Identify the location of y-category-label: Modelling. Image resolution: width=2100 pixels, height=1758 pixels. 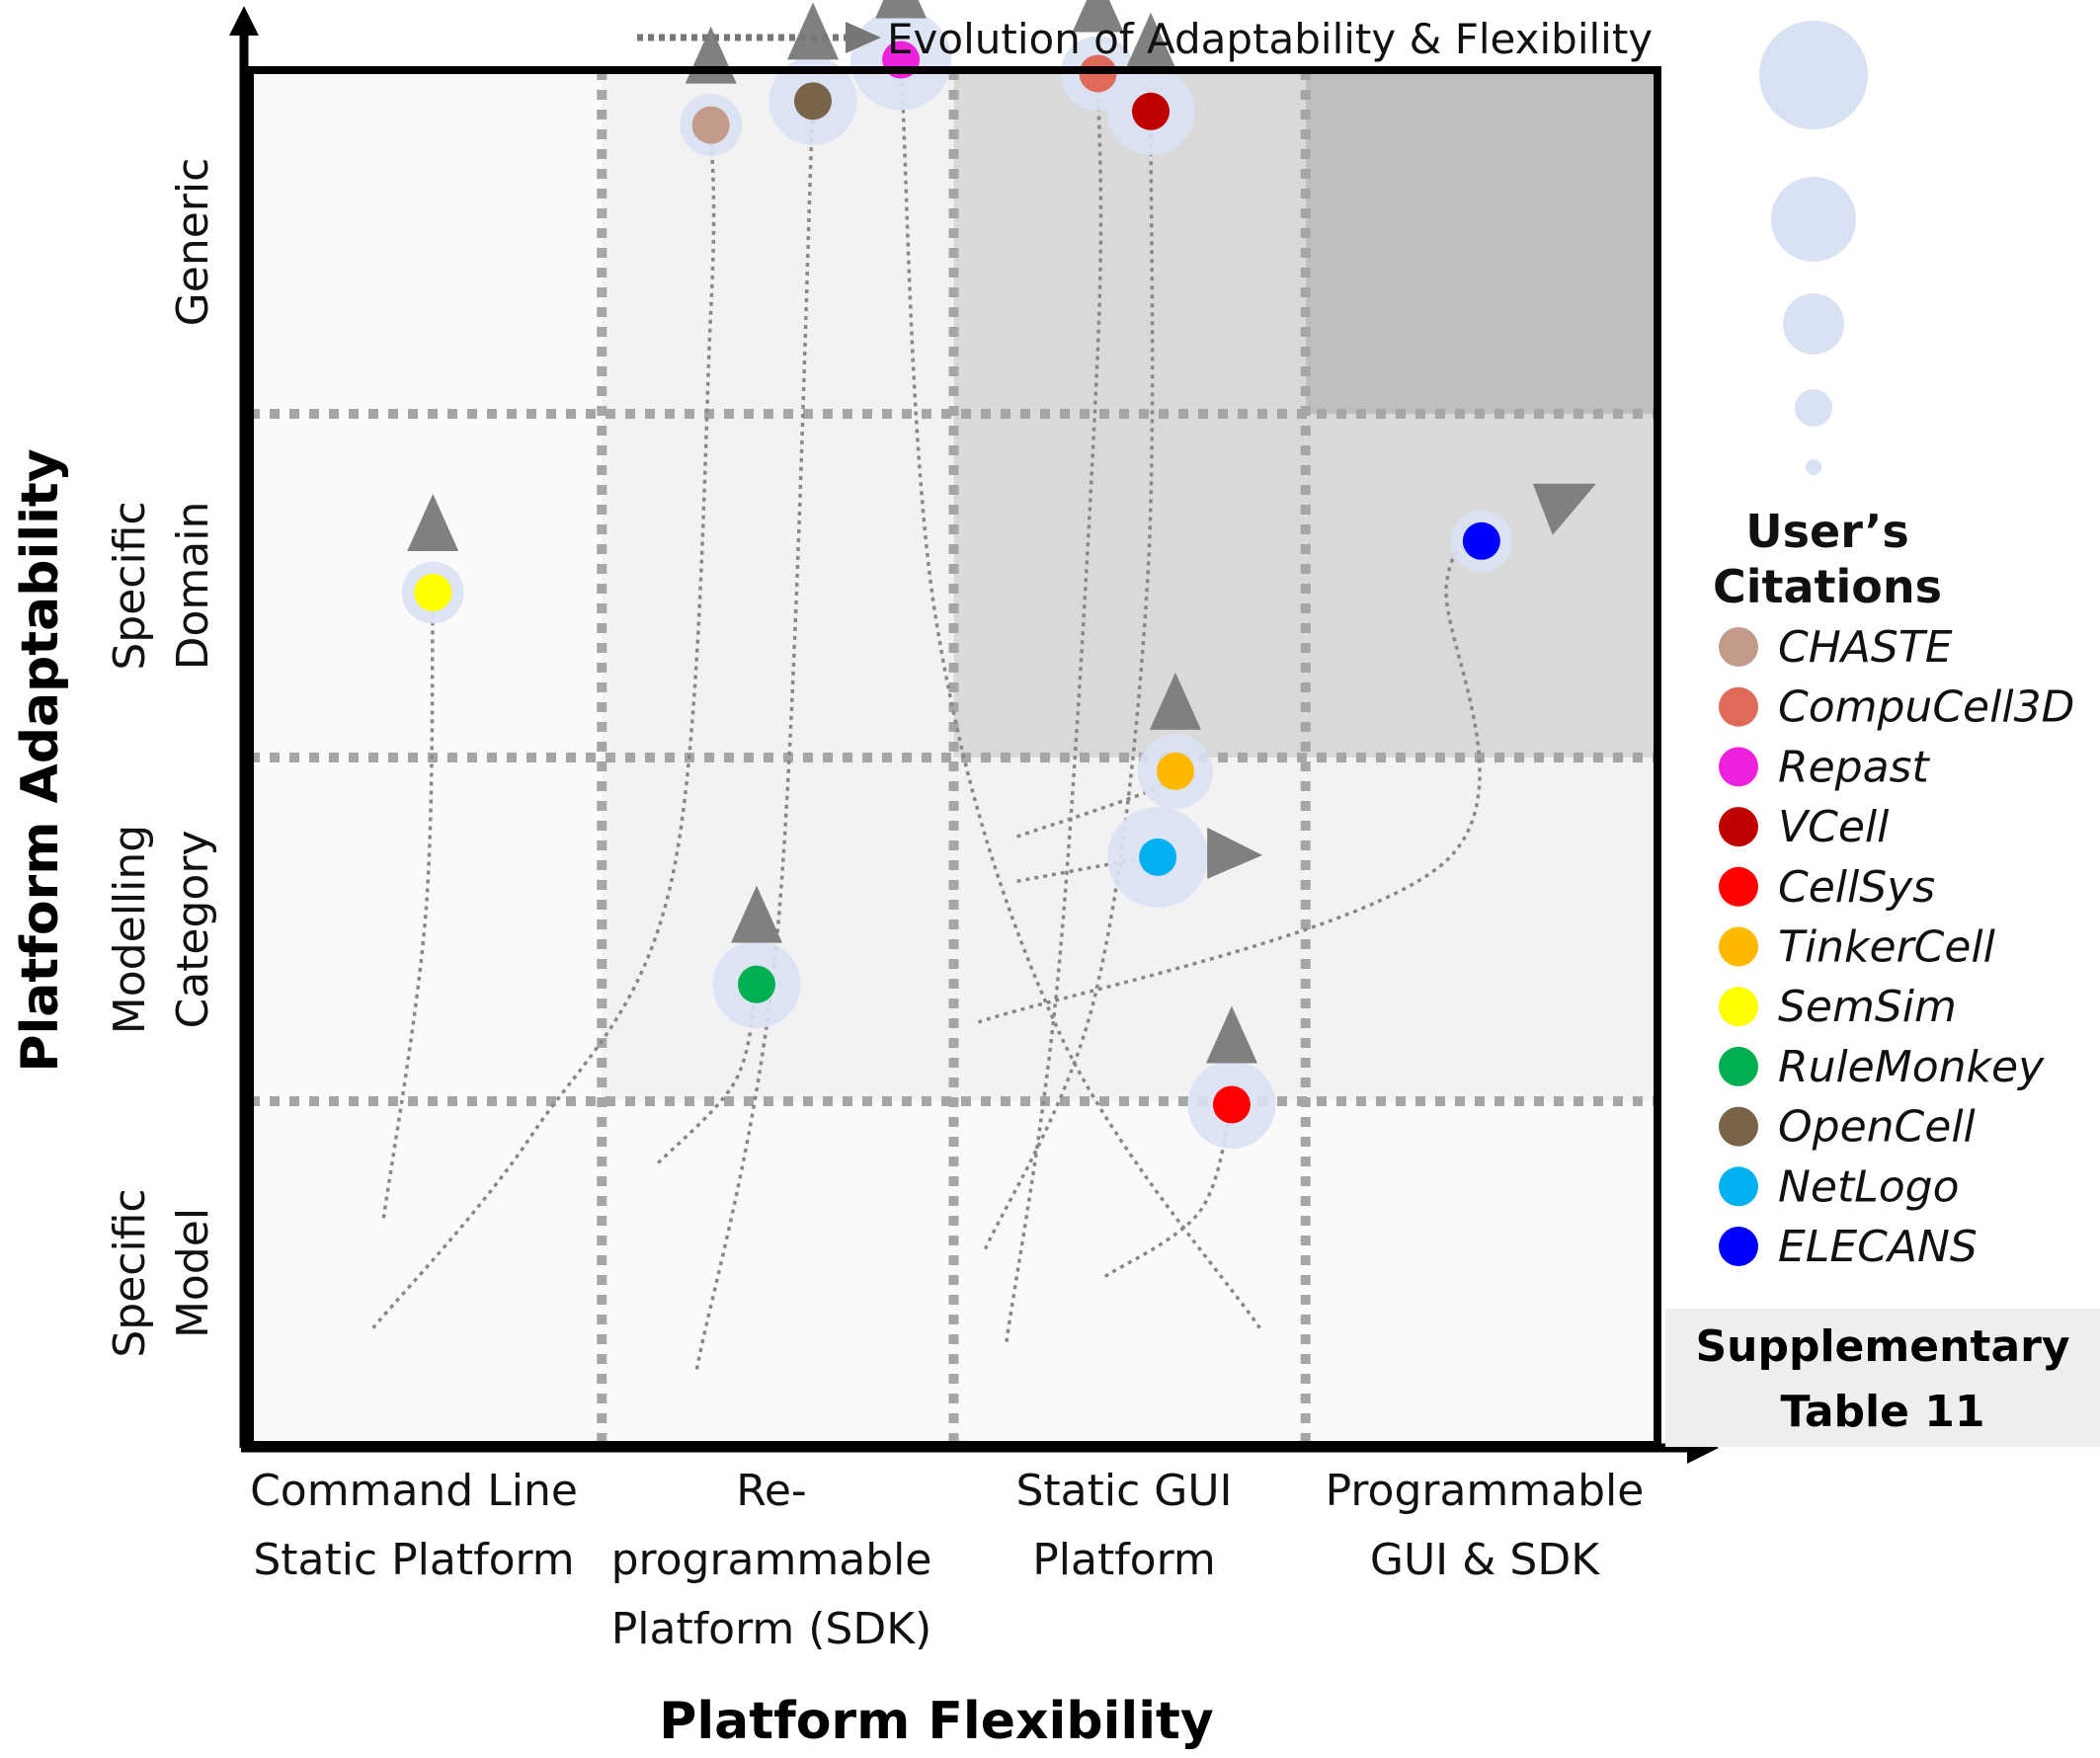
(130, 929).